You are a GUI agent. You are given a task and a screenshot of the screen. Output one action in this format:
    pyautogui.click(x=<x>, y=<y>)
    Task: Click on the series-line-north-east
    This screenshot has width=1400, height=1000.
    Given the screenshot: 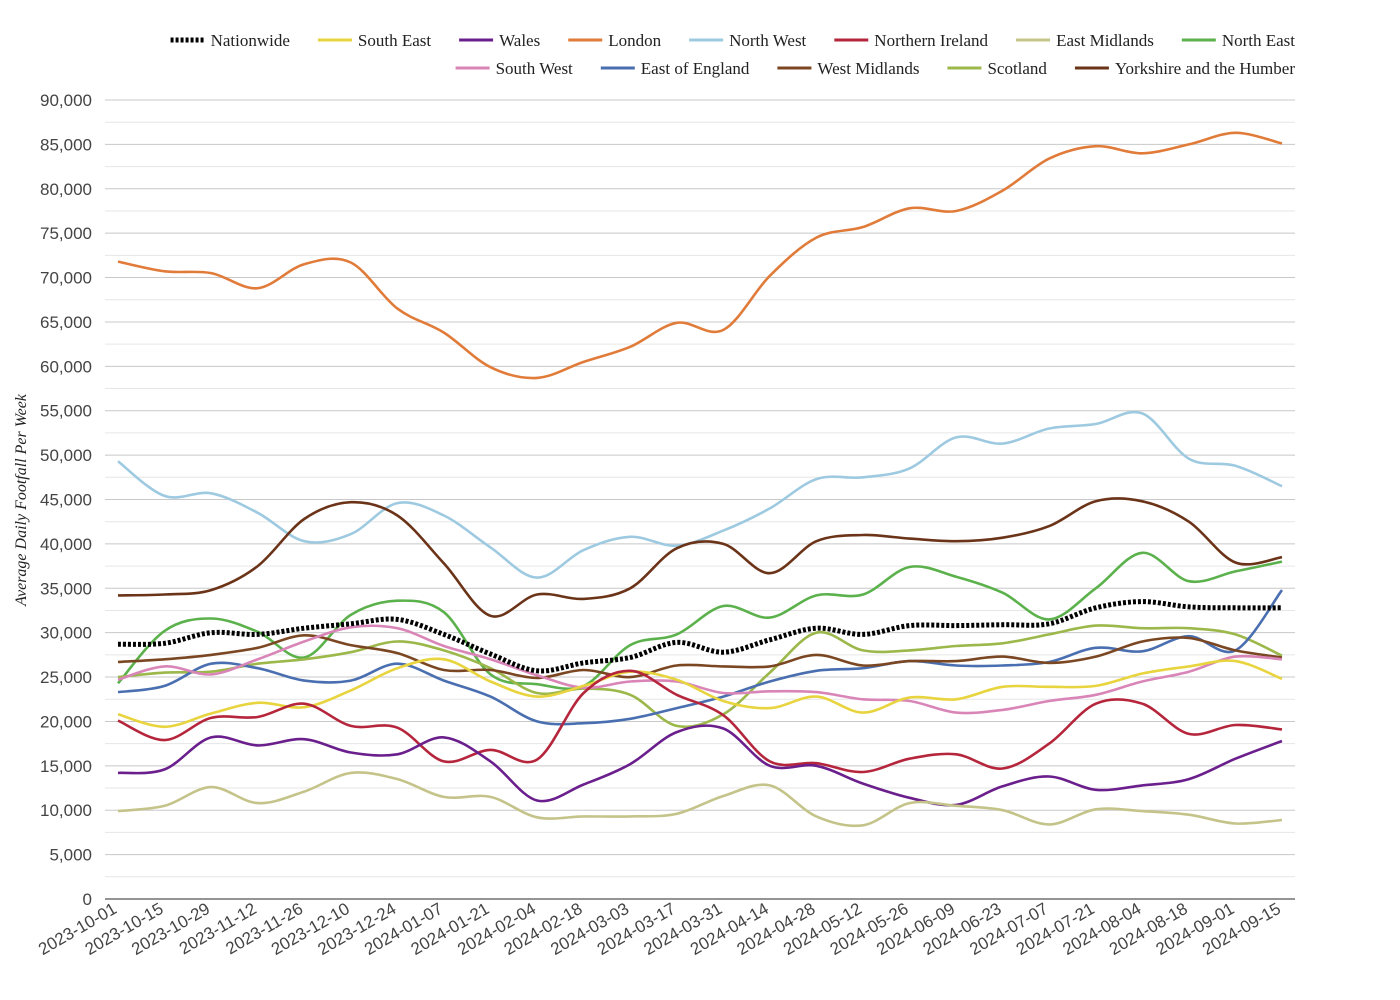 What is the action you would take?
    pyautogui.click(x=700, y=621)
    